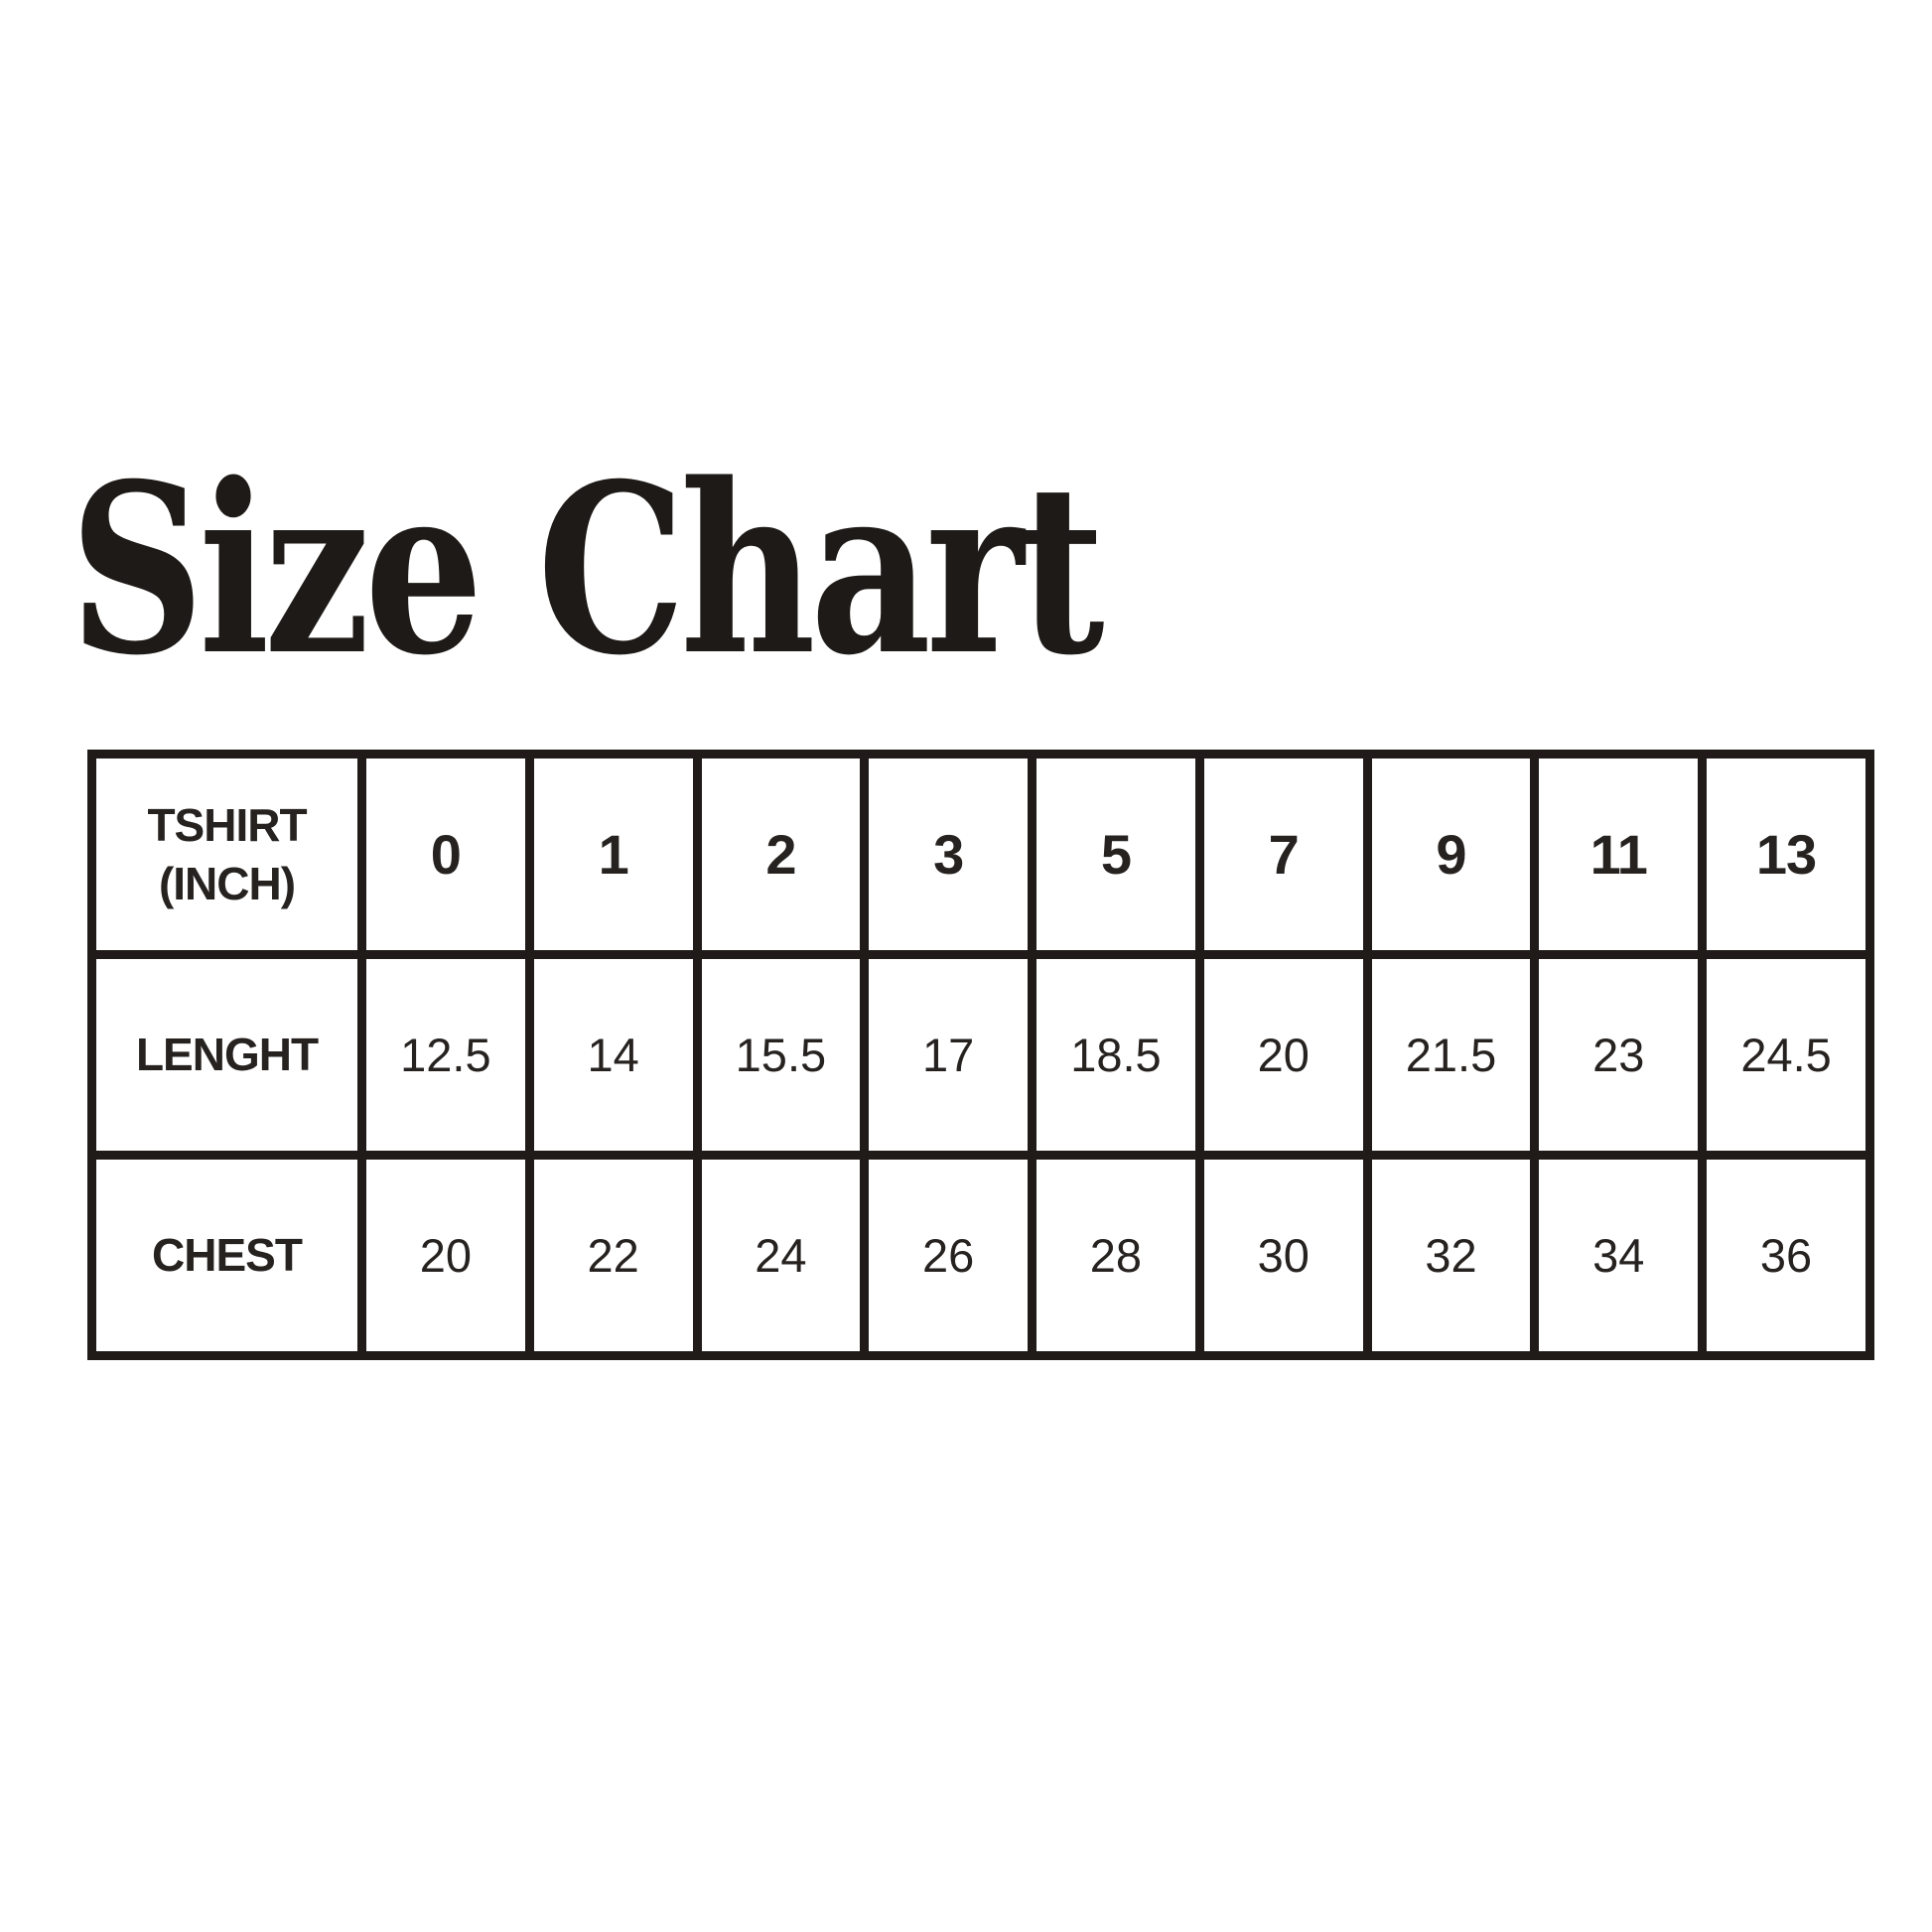  I want to click on size-cell: 13, so click(1786, 854).